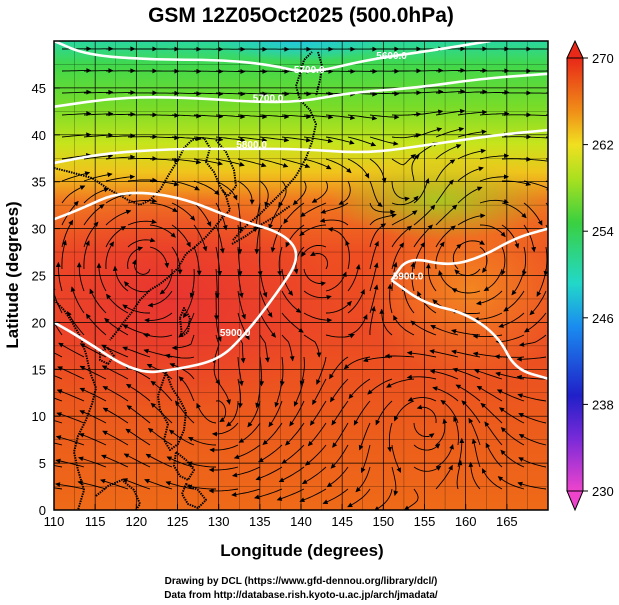 Image resolution: width=619 pixels, height=605 pixels. Describe the element at coordinates (42, 510) in the screenshot. I see `y-tick-label: 0` at that location.